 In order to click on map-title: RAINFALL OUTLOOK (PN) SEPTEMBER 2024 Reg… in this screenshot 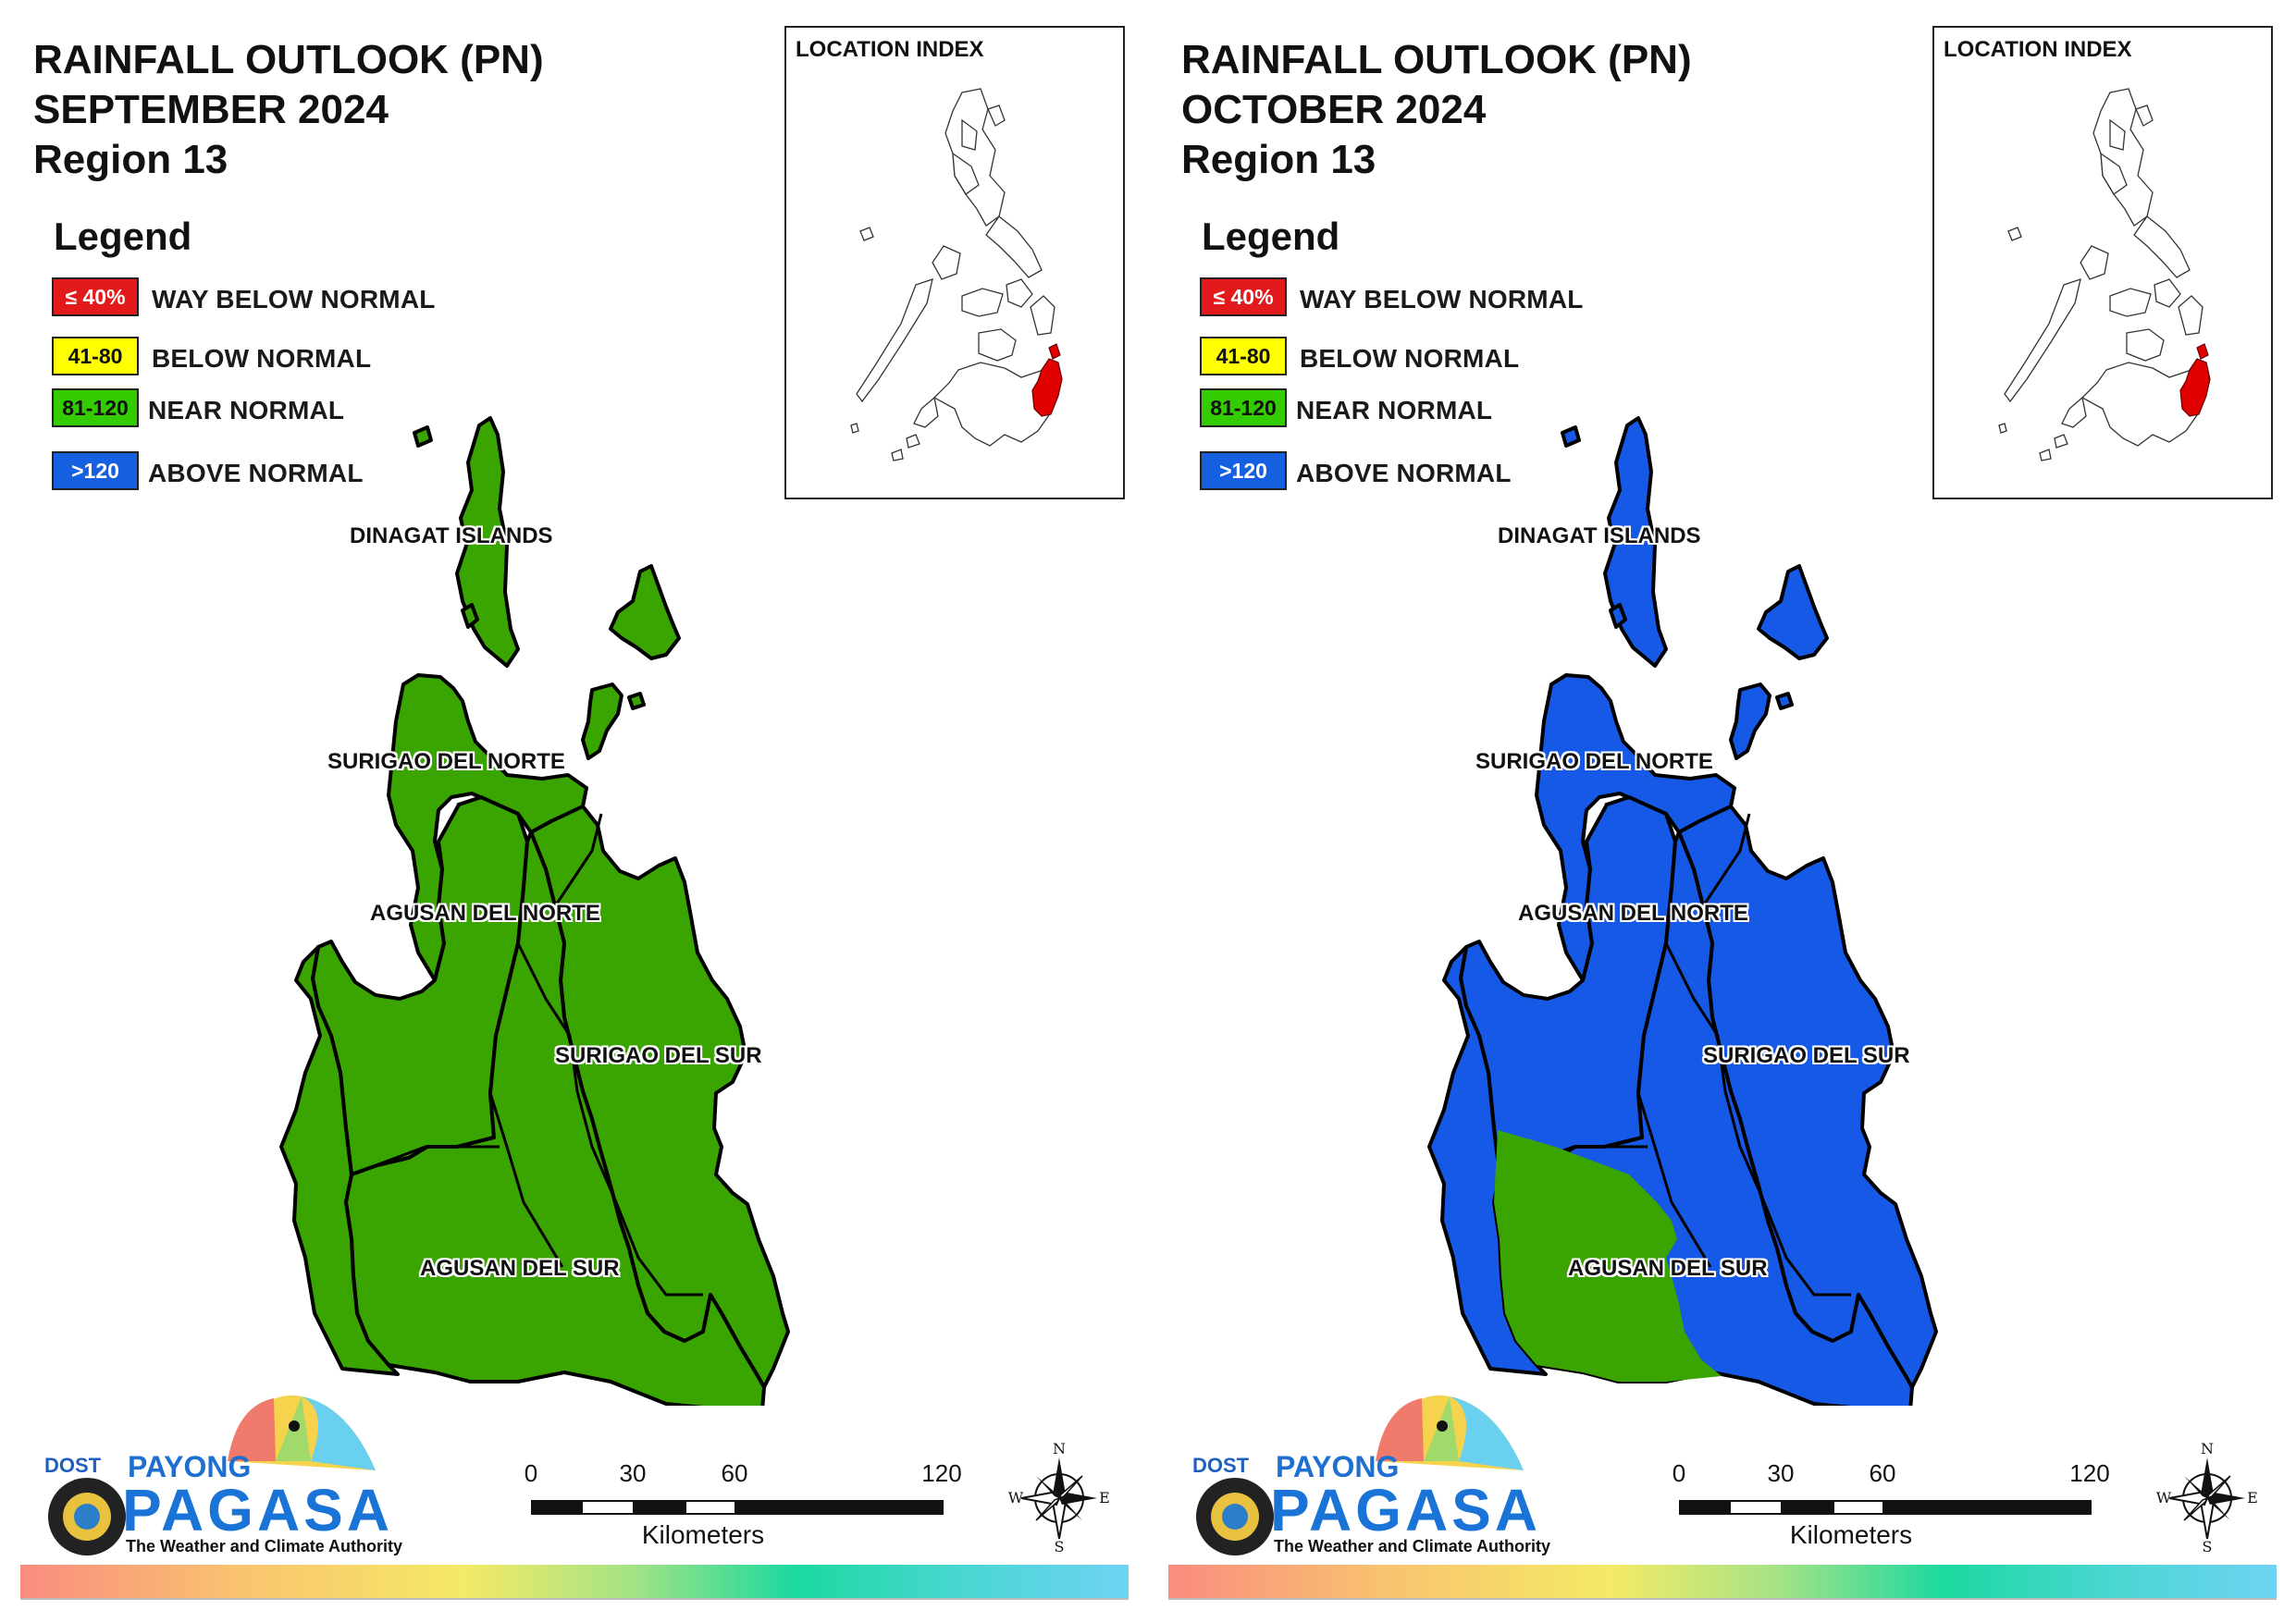, I will do `click(288, 110)`.